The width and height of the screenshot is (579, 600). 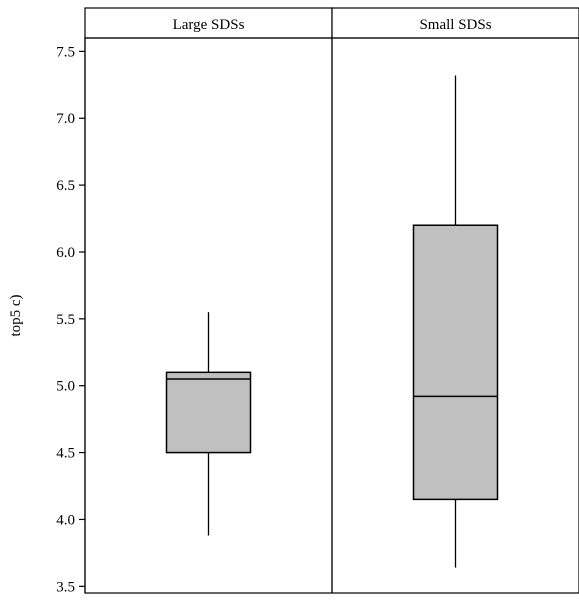 I want to click on panel-strip-label-1: Large SDSs, so click(x=209, y=25).